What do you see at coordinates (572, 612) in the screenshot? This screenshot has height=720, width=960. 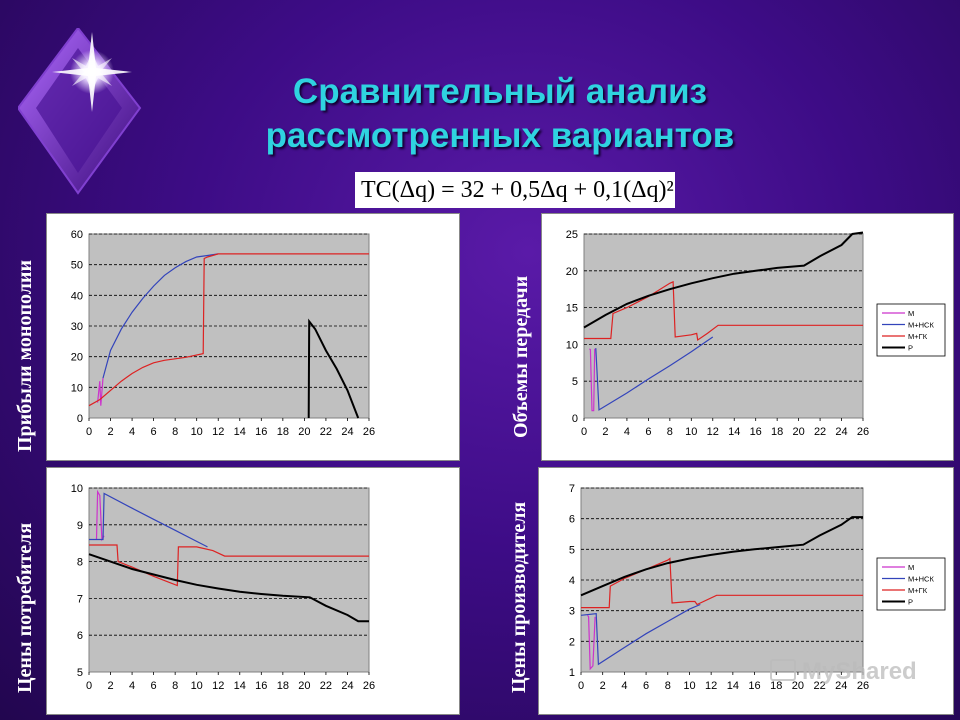 I see `y-tick-label: 3` at bounding box center [572, 612].